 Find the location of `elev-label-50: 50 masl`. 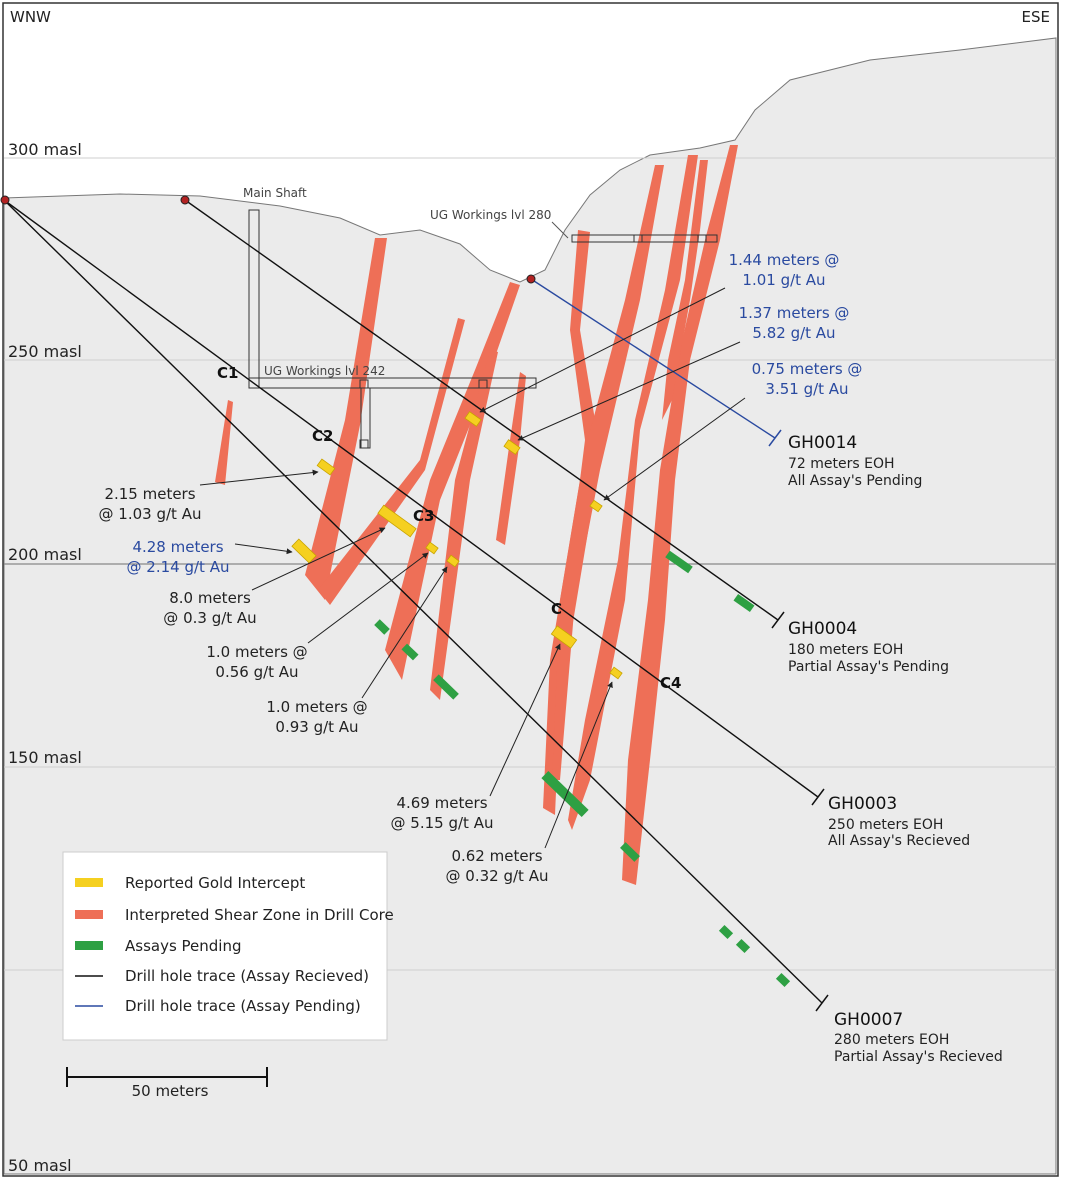

elev-label-50: 50 masl is located at coordinates (40, 1165).